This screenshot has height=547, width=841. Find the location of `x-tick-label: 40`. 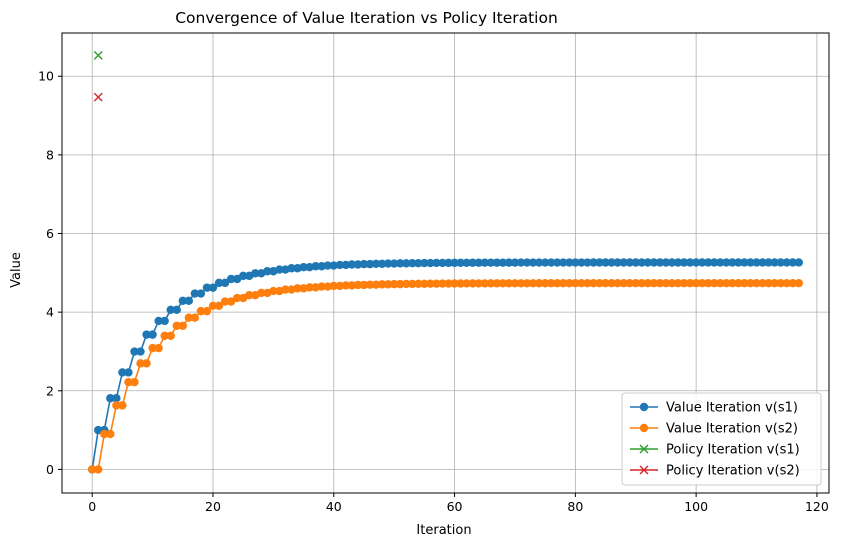

x-tick-label: 40 is located at coordinates (334, 506).